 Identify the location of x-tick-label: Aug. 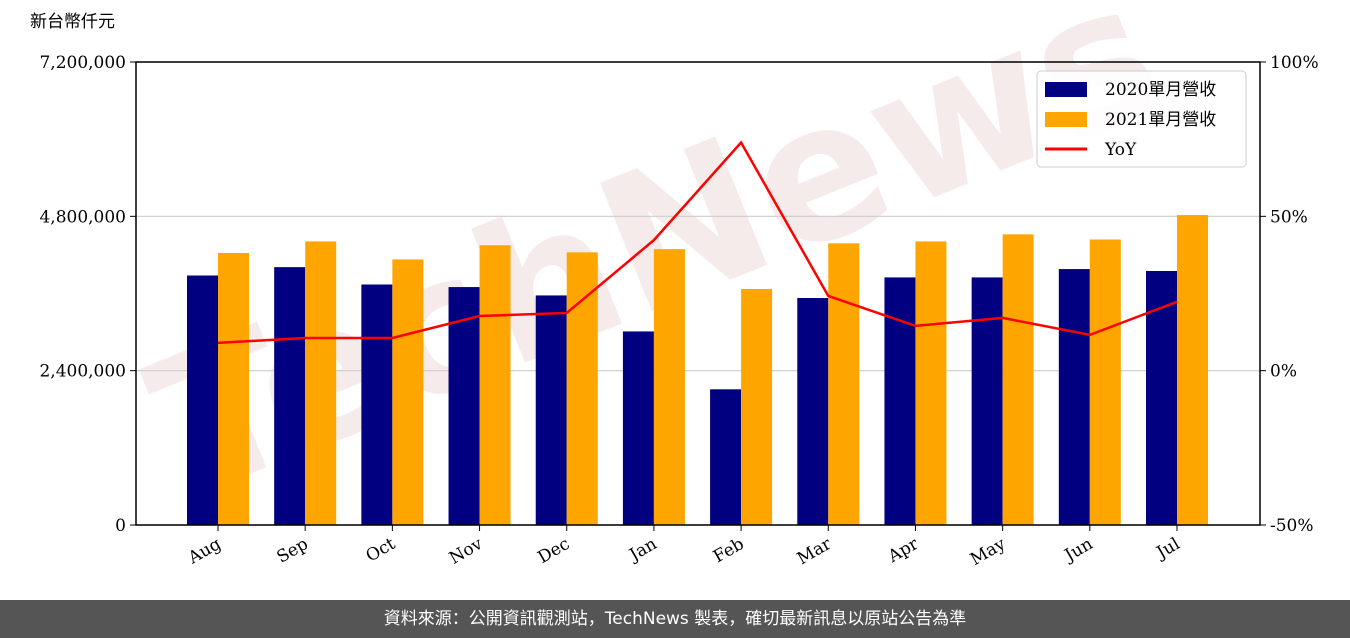
(204, 551).